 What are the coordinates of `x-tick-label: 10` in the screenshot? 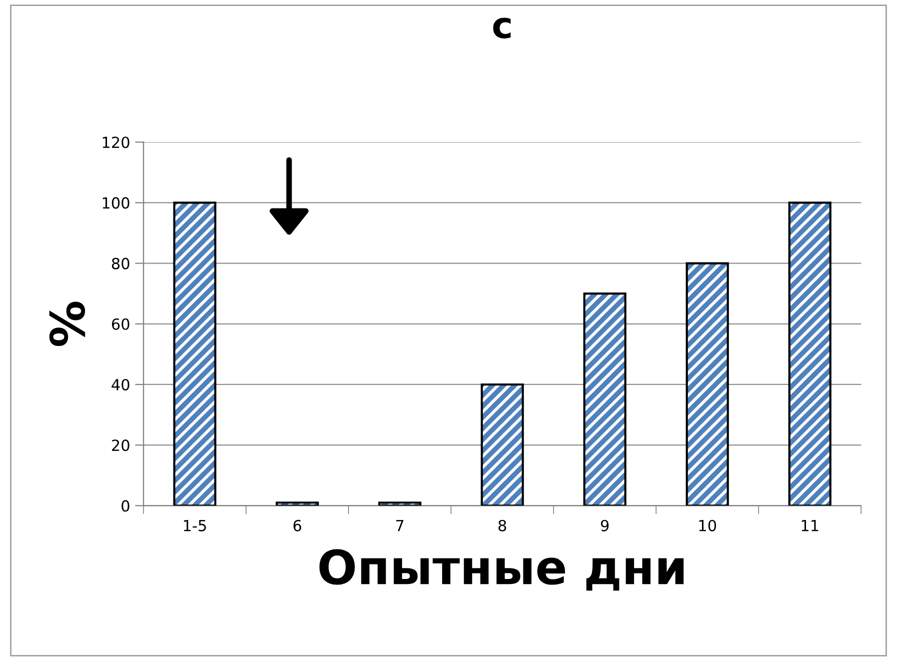 It's located at (707, 526).